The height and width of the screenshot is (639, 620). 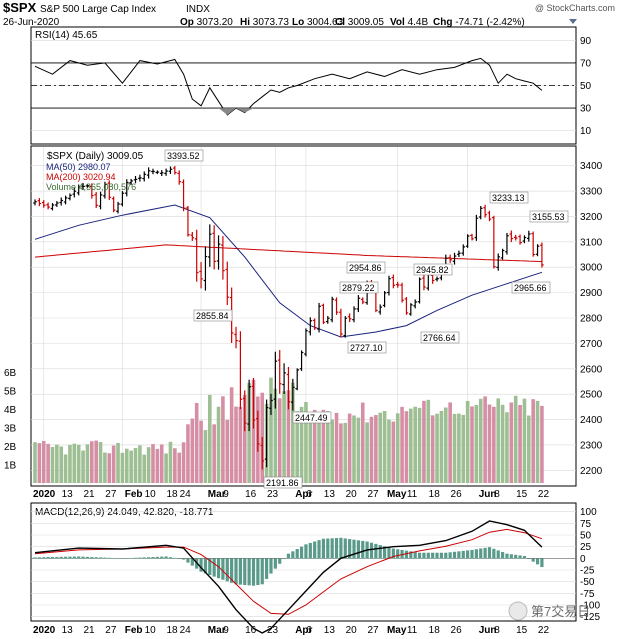 What do you see at coordinates (591, 268) in the screenshot?
I see `price-tick-label: 3000` at bounding box center [591, 268].